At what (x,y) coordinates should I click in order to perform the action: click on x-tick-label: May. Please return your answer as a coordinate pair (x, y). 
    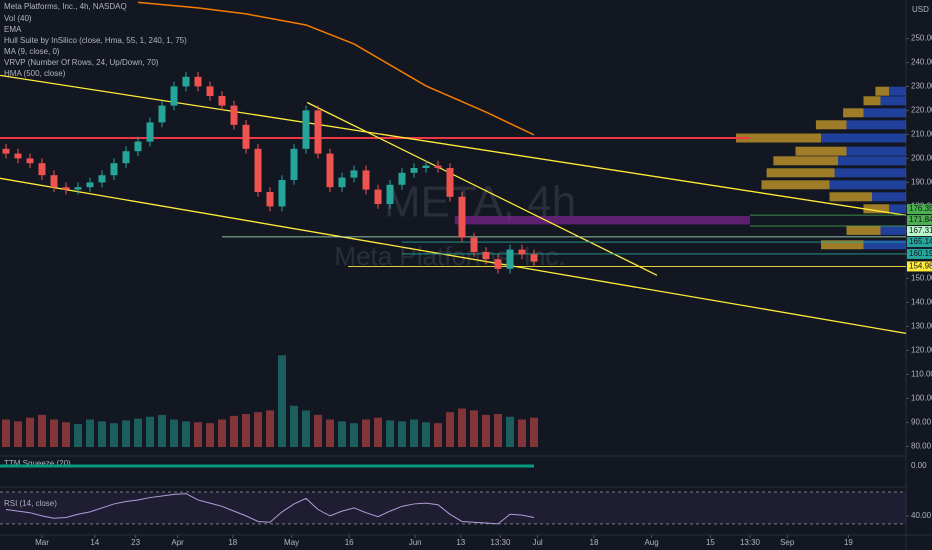
    Looking at the image, I should click on (291, 542).